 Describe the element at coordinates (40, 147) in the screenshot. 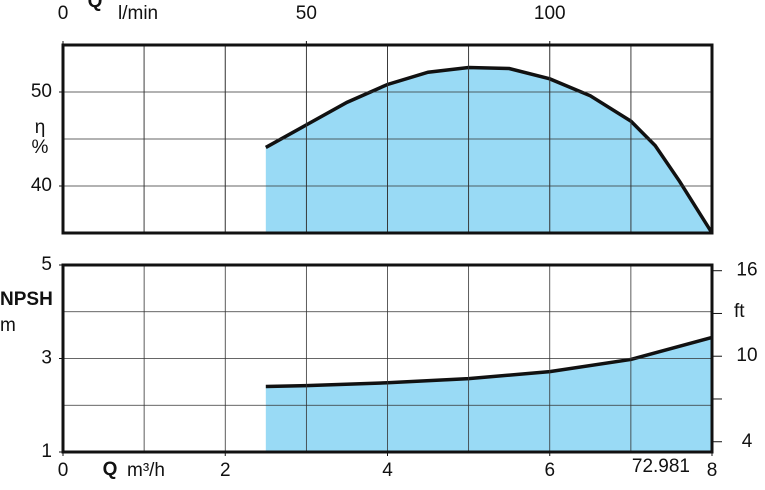

I see `y-unit: %` at that location.